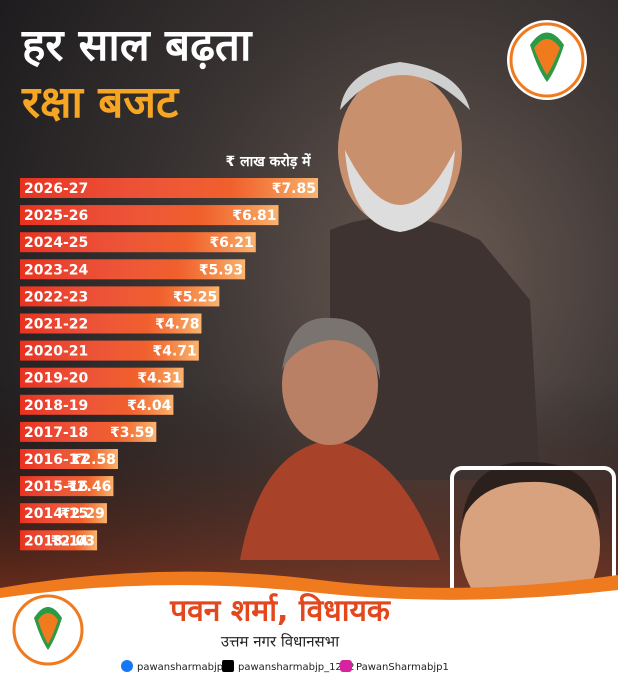 The image size is (618, 680). Describe the element at coordinates (402, 667) in the screenshot. I see `social-handle: PawanSharmabjp1` at that location.